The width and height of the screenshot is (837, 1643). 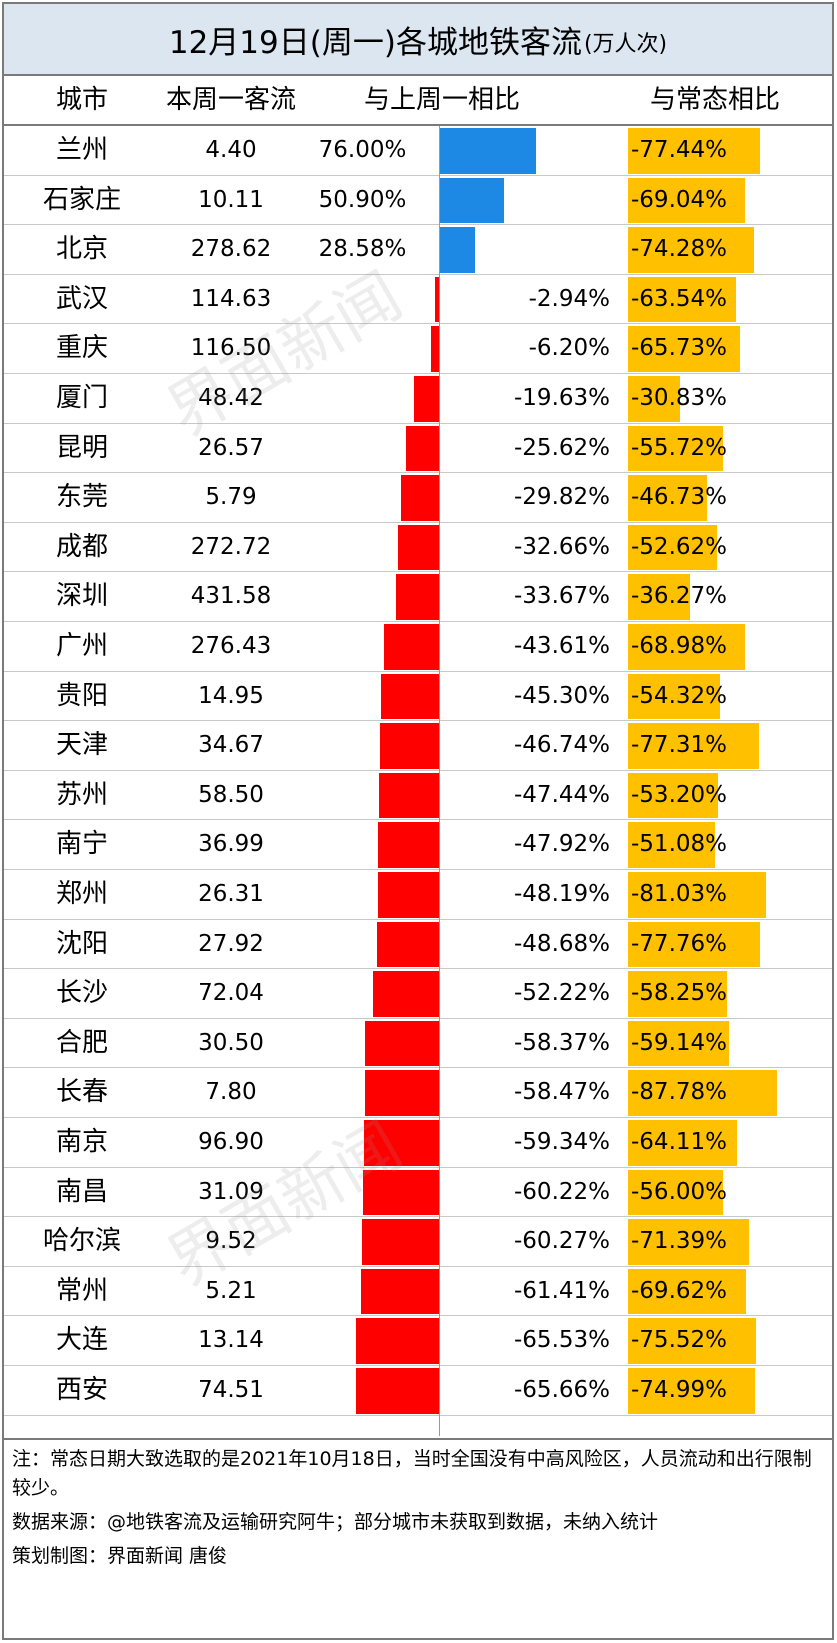 What do you see at coordinates (679, 943) in the screenshot?
I see `normal-label: -77.76%` at bounding box center [679, 943].